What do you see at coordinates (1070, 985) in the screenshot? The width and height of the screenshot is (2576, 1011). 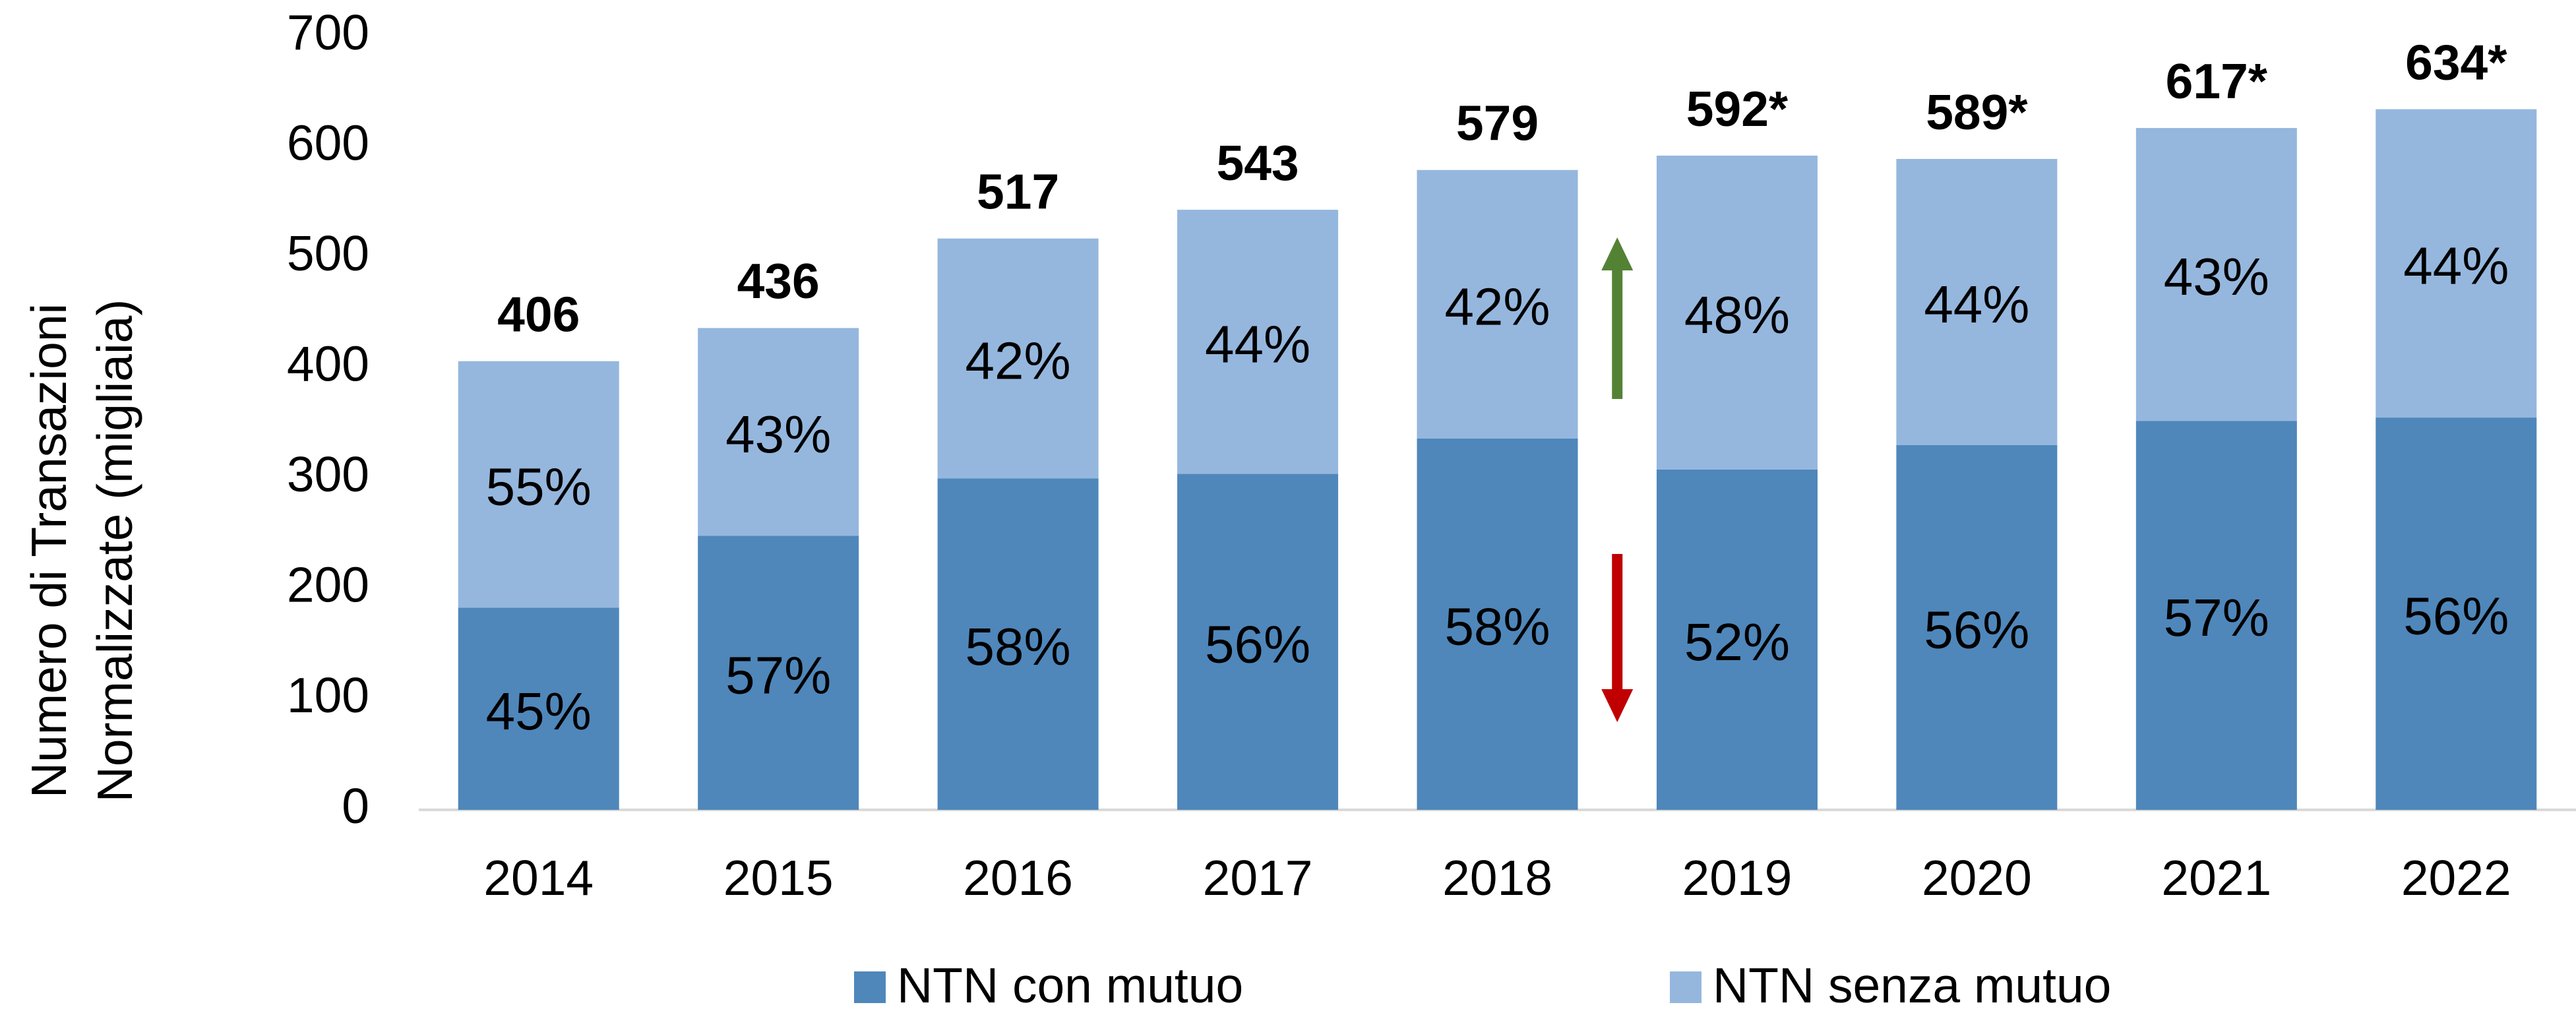 I see `legend-label: NTN con mutuo` at bounding box center [1070, 985].